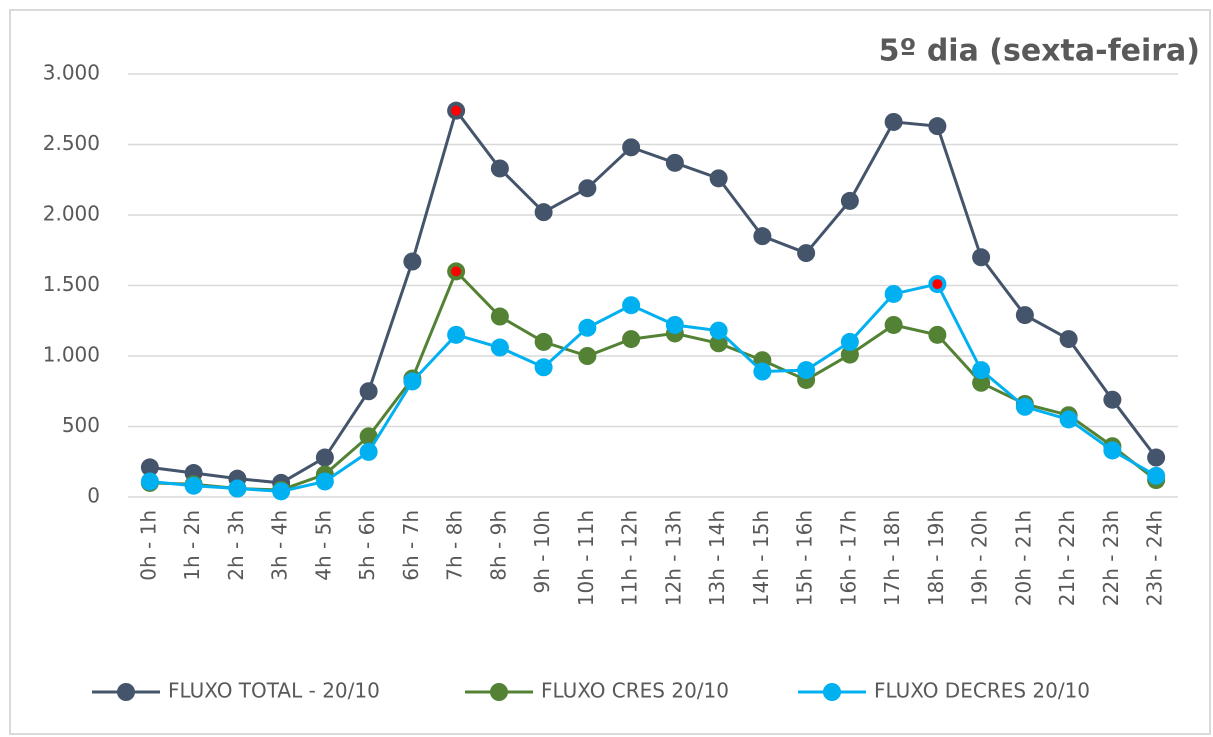 The width and height of the screenshot is (1213, 737). I want to click on y-tick-label: 2.000, so click(71, 214).